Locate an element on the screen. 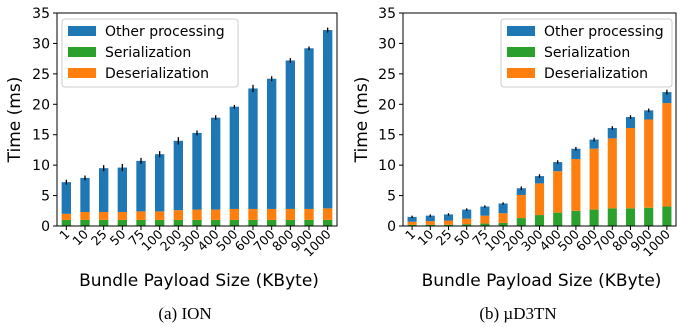 The height and width of the screenshot is (327, 680). legend-box is located at coordinates (586, 53).